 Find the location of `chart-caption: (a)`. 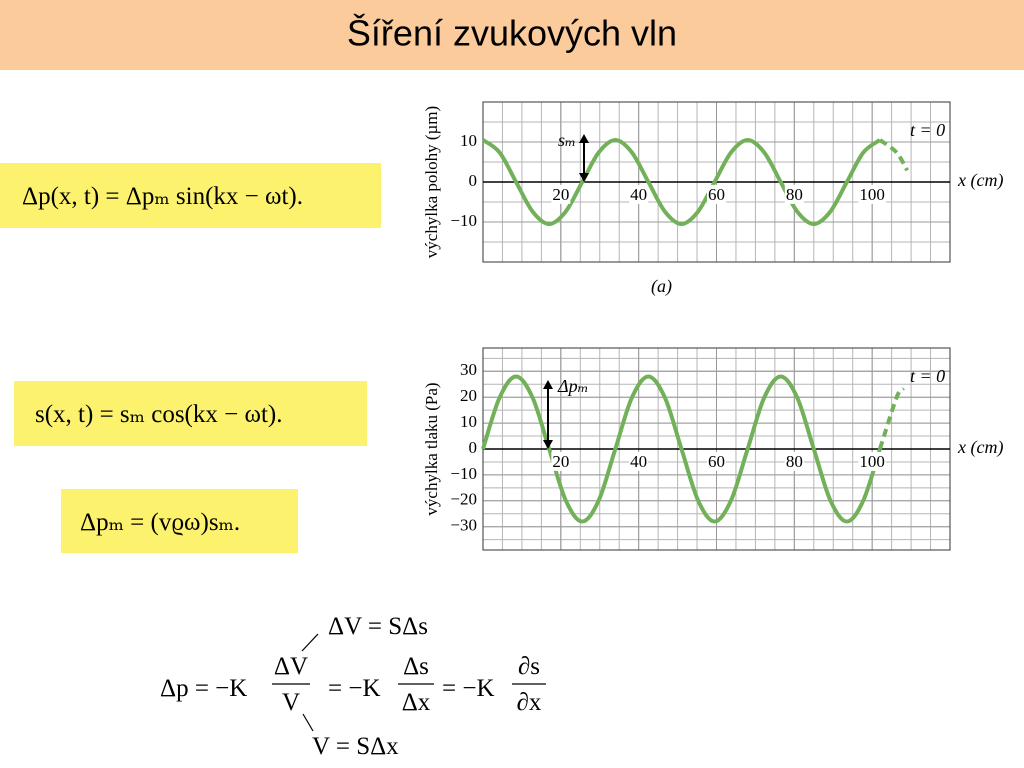

chart-caption: (a) is located at coordinates (661, 286).